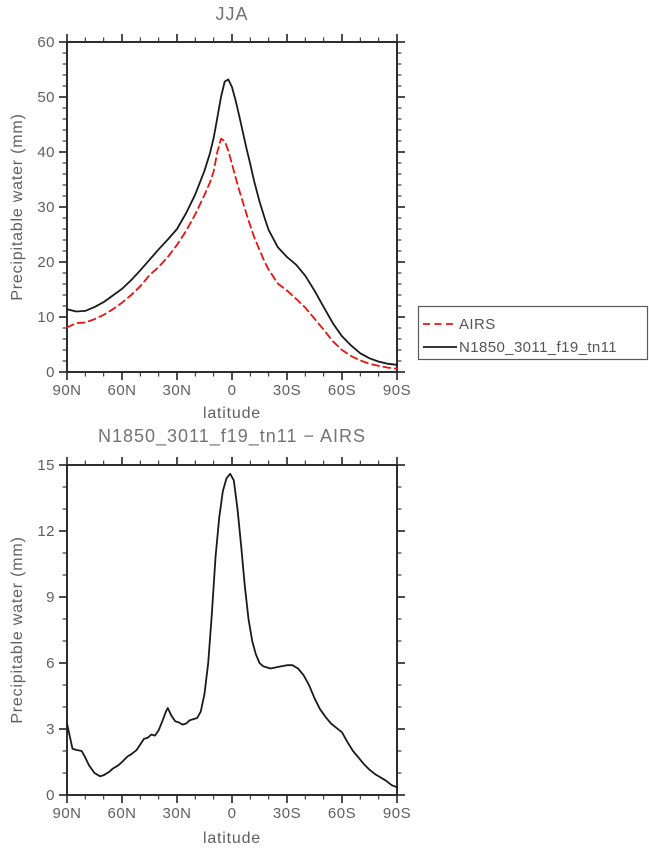  I want to click on top-chart-ylabel: Precipitable water (mm), so click(17, 206).